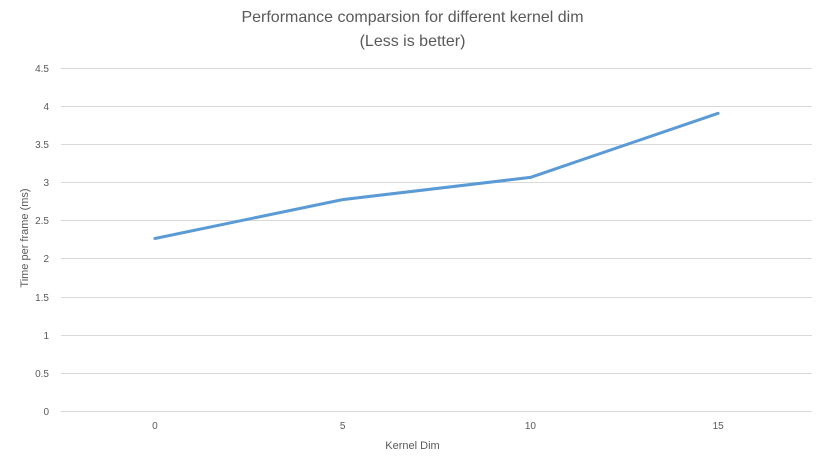 The height and width of the screenshot is (468, 825). Describe the element at coordinates (42, 374) in the screenshot. I see `y-tick-label: 0.5` at that location.